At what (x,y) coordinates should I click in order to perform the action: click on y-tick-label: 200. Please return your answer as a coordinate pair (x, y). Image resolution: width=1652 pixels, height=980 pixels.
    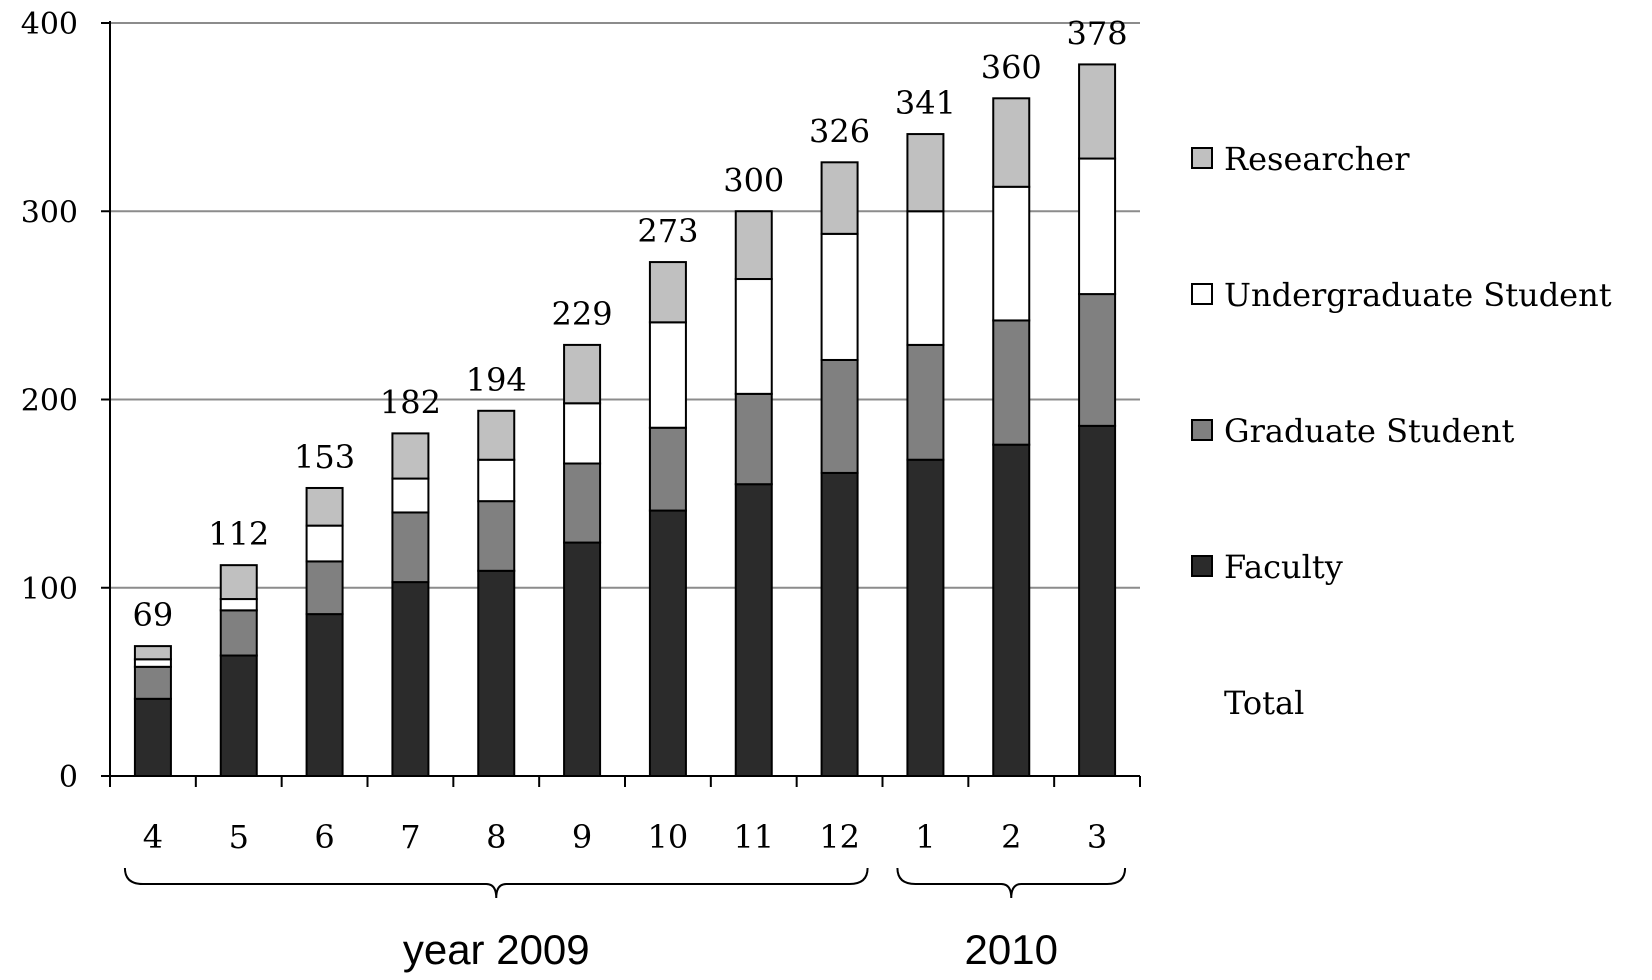
    Looking at the image, I should click on (49, 401).